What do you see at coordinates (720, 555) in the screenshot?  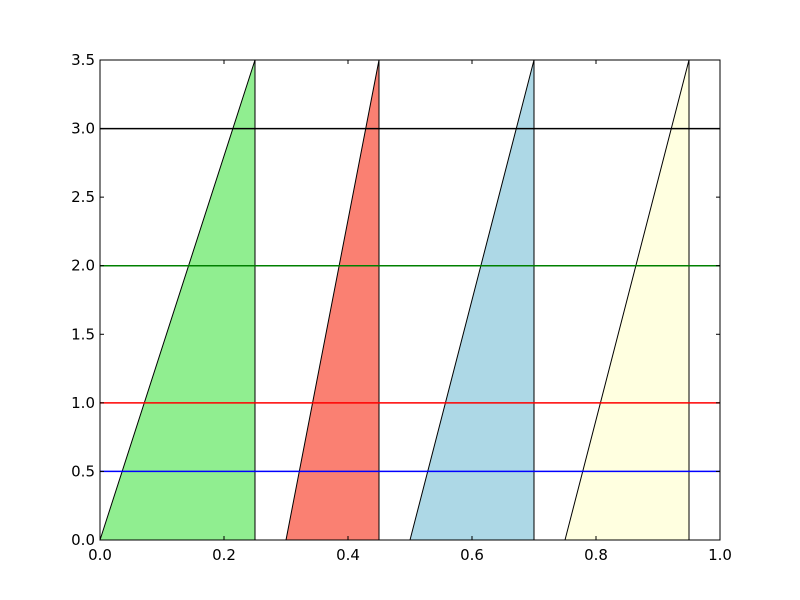 I see `x-tick-label: 1.0` at bounding box center [720, 555].